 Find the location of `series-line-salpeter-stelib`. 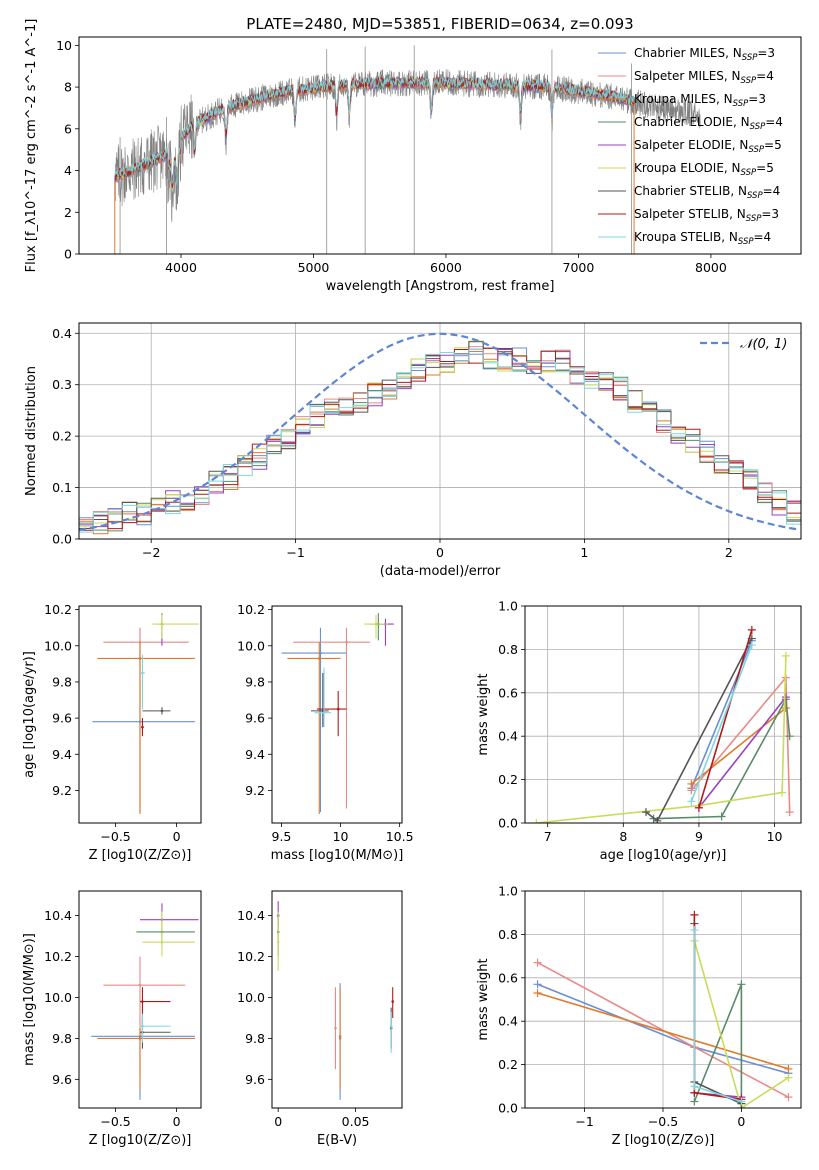

series-line-salpeter-stelib is located at coordinates (725, 719).